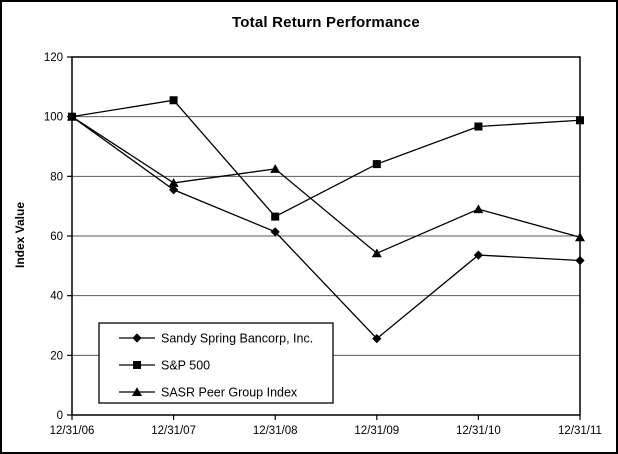  What do you see at coordinates (326, 22) in the screenshot?
I see `chart-title: Total Return Performance` at bounding box center [326, 22].